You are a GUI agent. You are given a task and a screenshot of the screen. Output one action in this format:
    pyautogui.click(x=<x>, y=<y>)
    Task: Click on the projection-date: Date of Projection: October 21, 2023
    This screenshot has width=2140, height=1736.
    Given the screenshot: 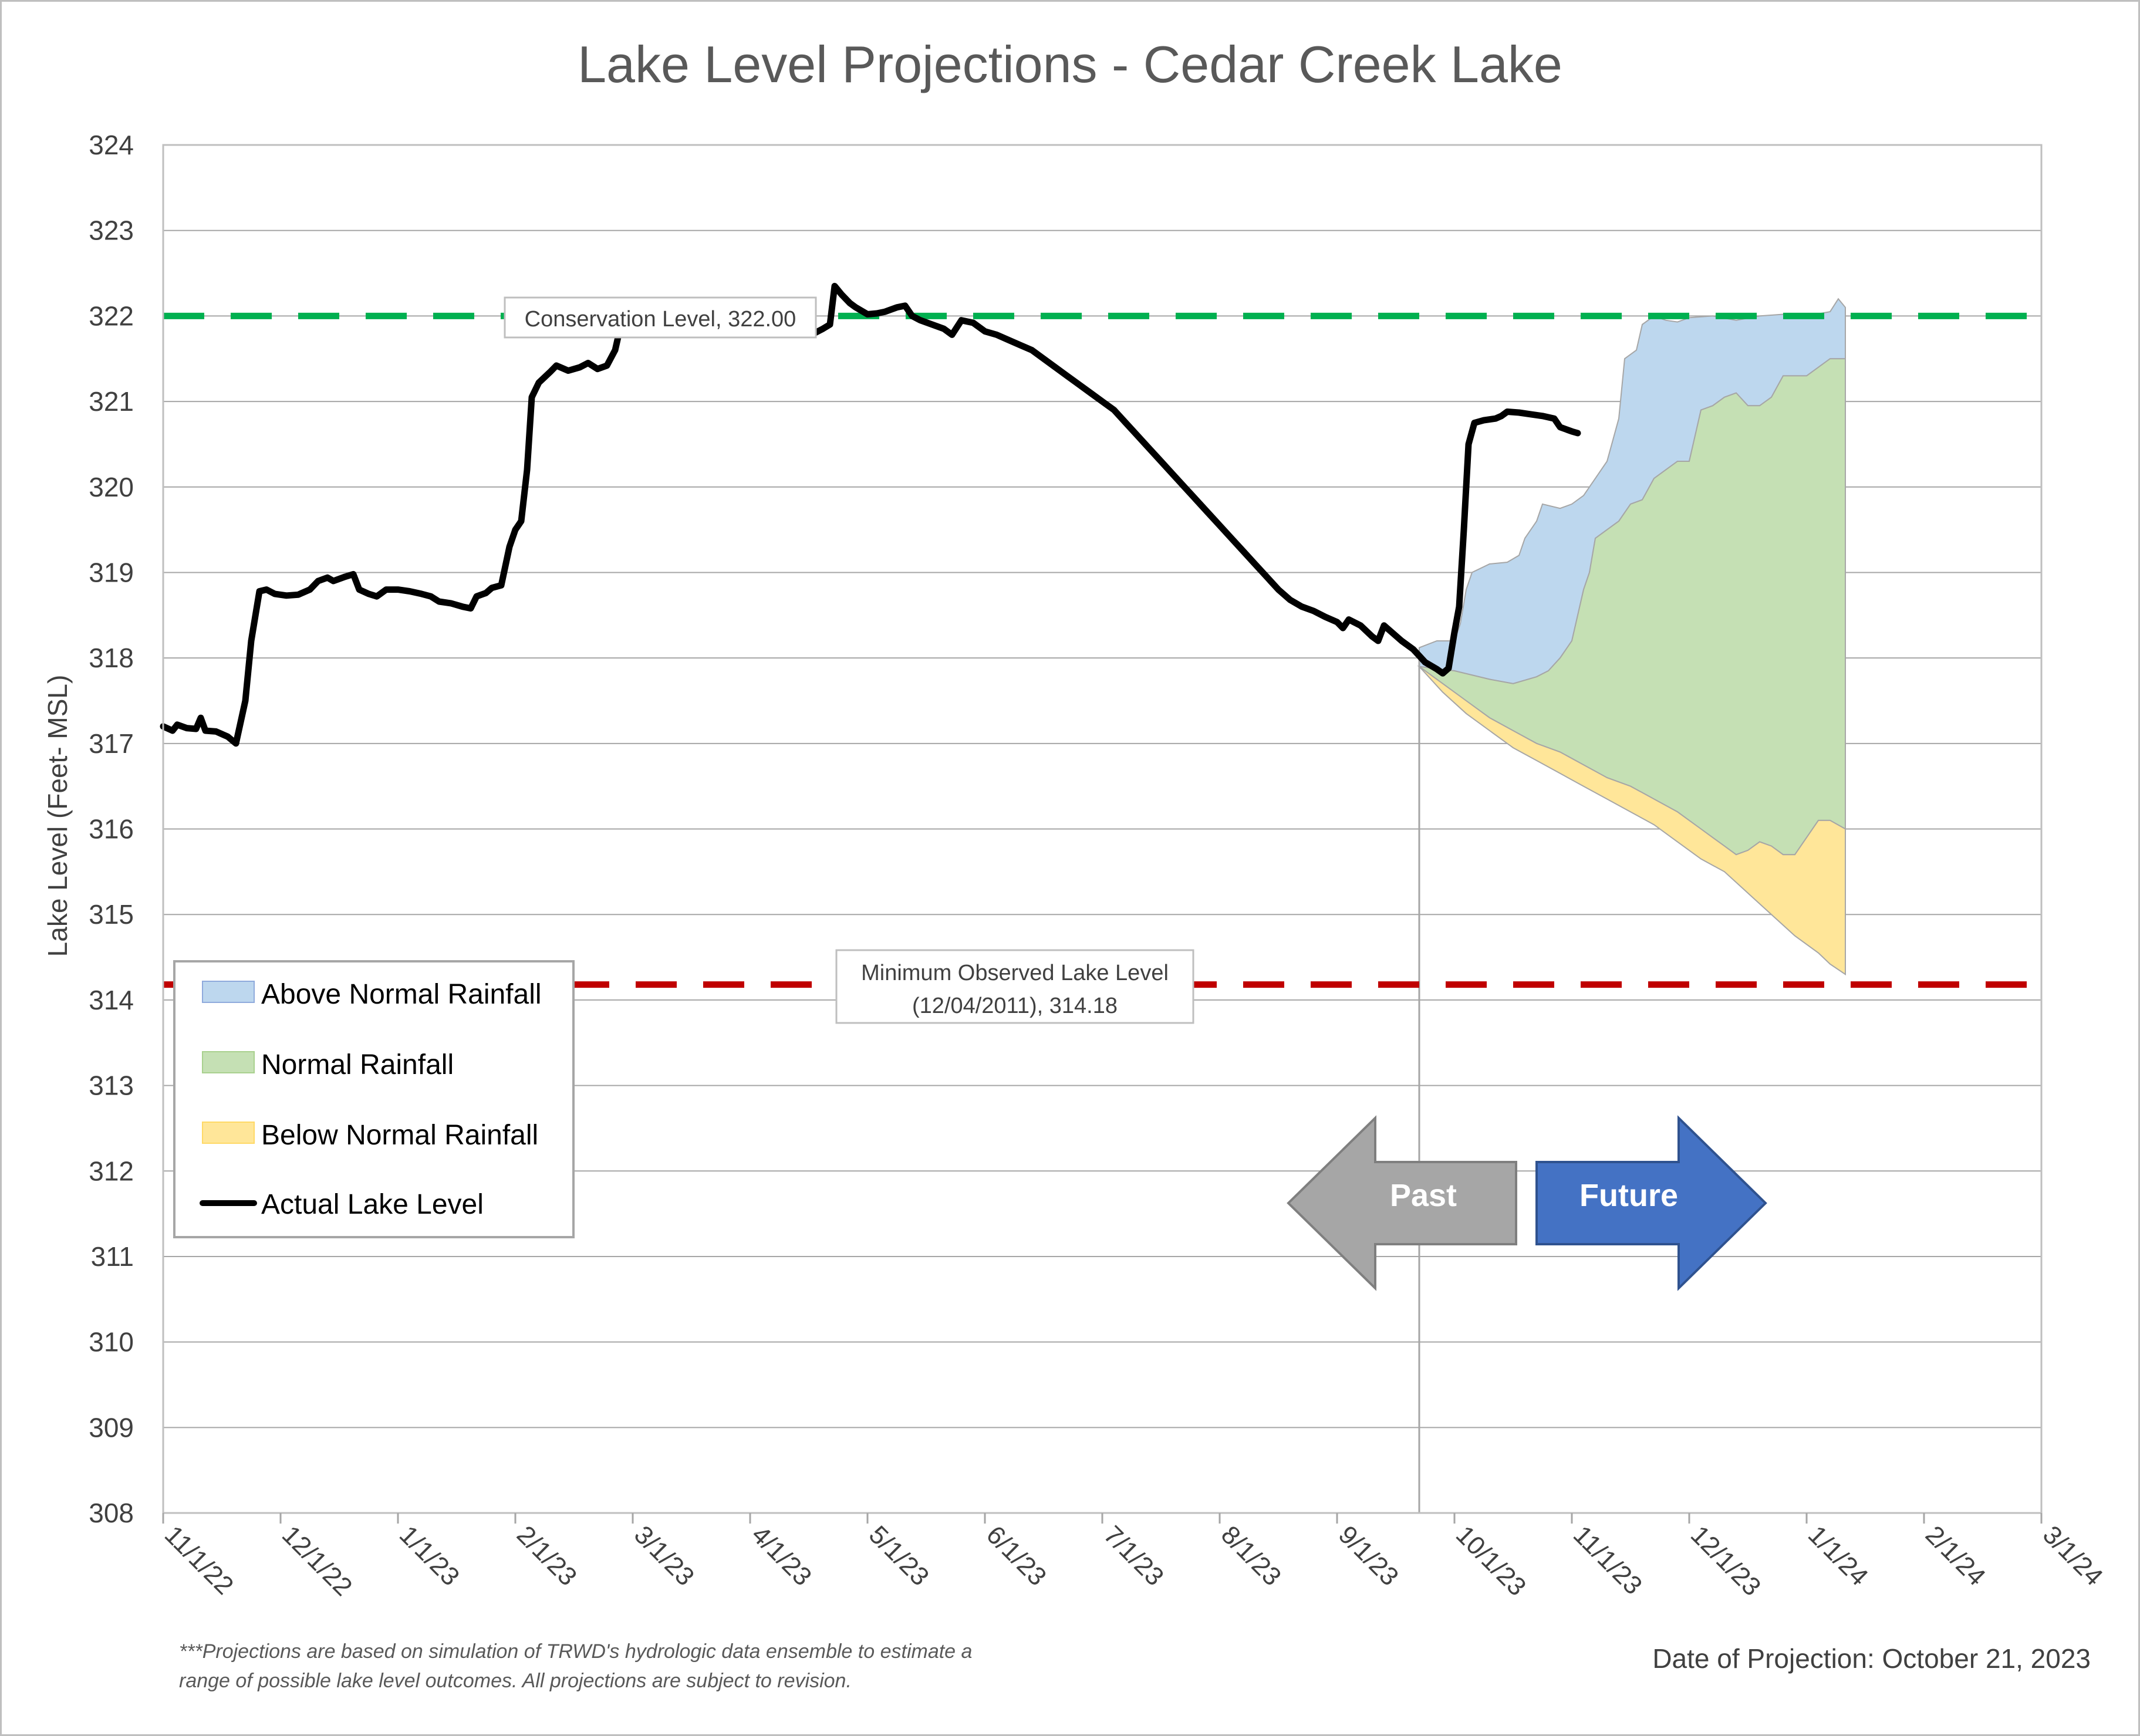 What is the action you would take?
    pyautogui.click(x=1871, y=1658)
    